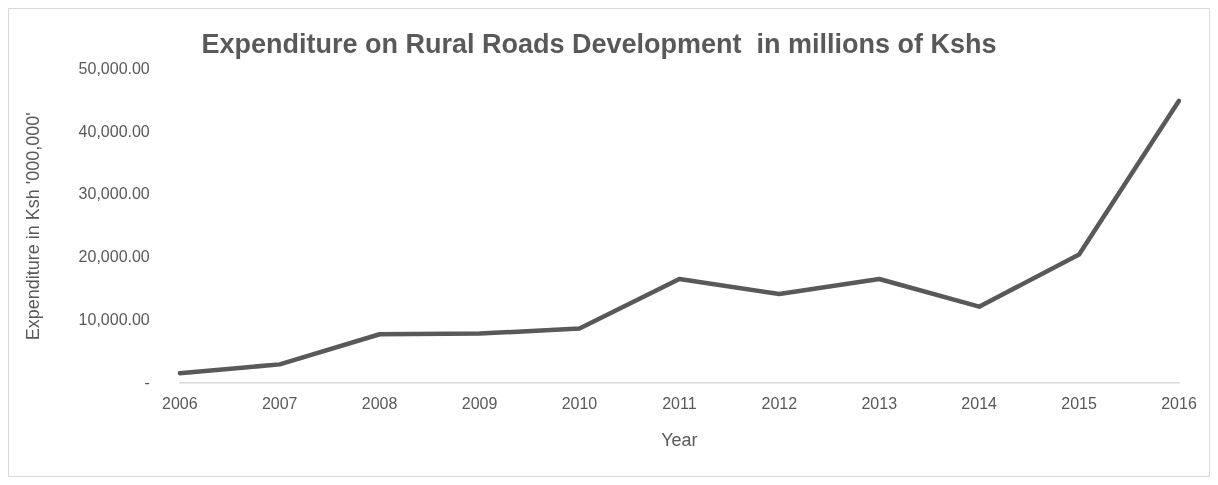 Image resolution: width=1218 pixels, height=485 pixels. I want to click on y-tick-label: 50,000.00, so click(114, 68).